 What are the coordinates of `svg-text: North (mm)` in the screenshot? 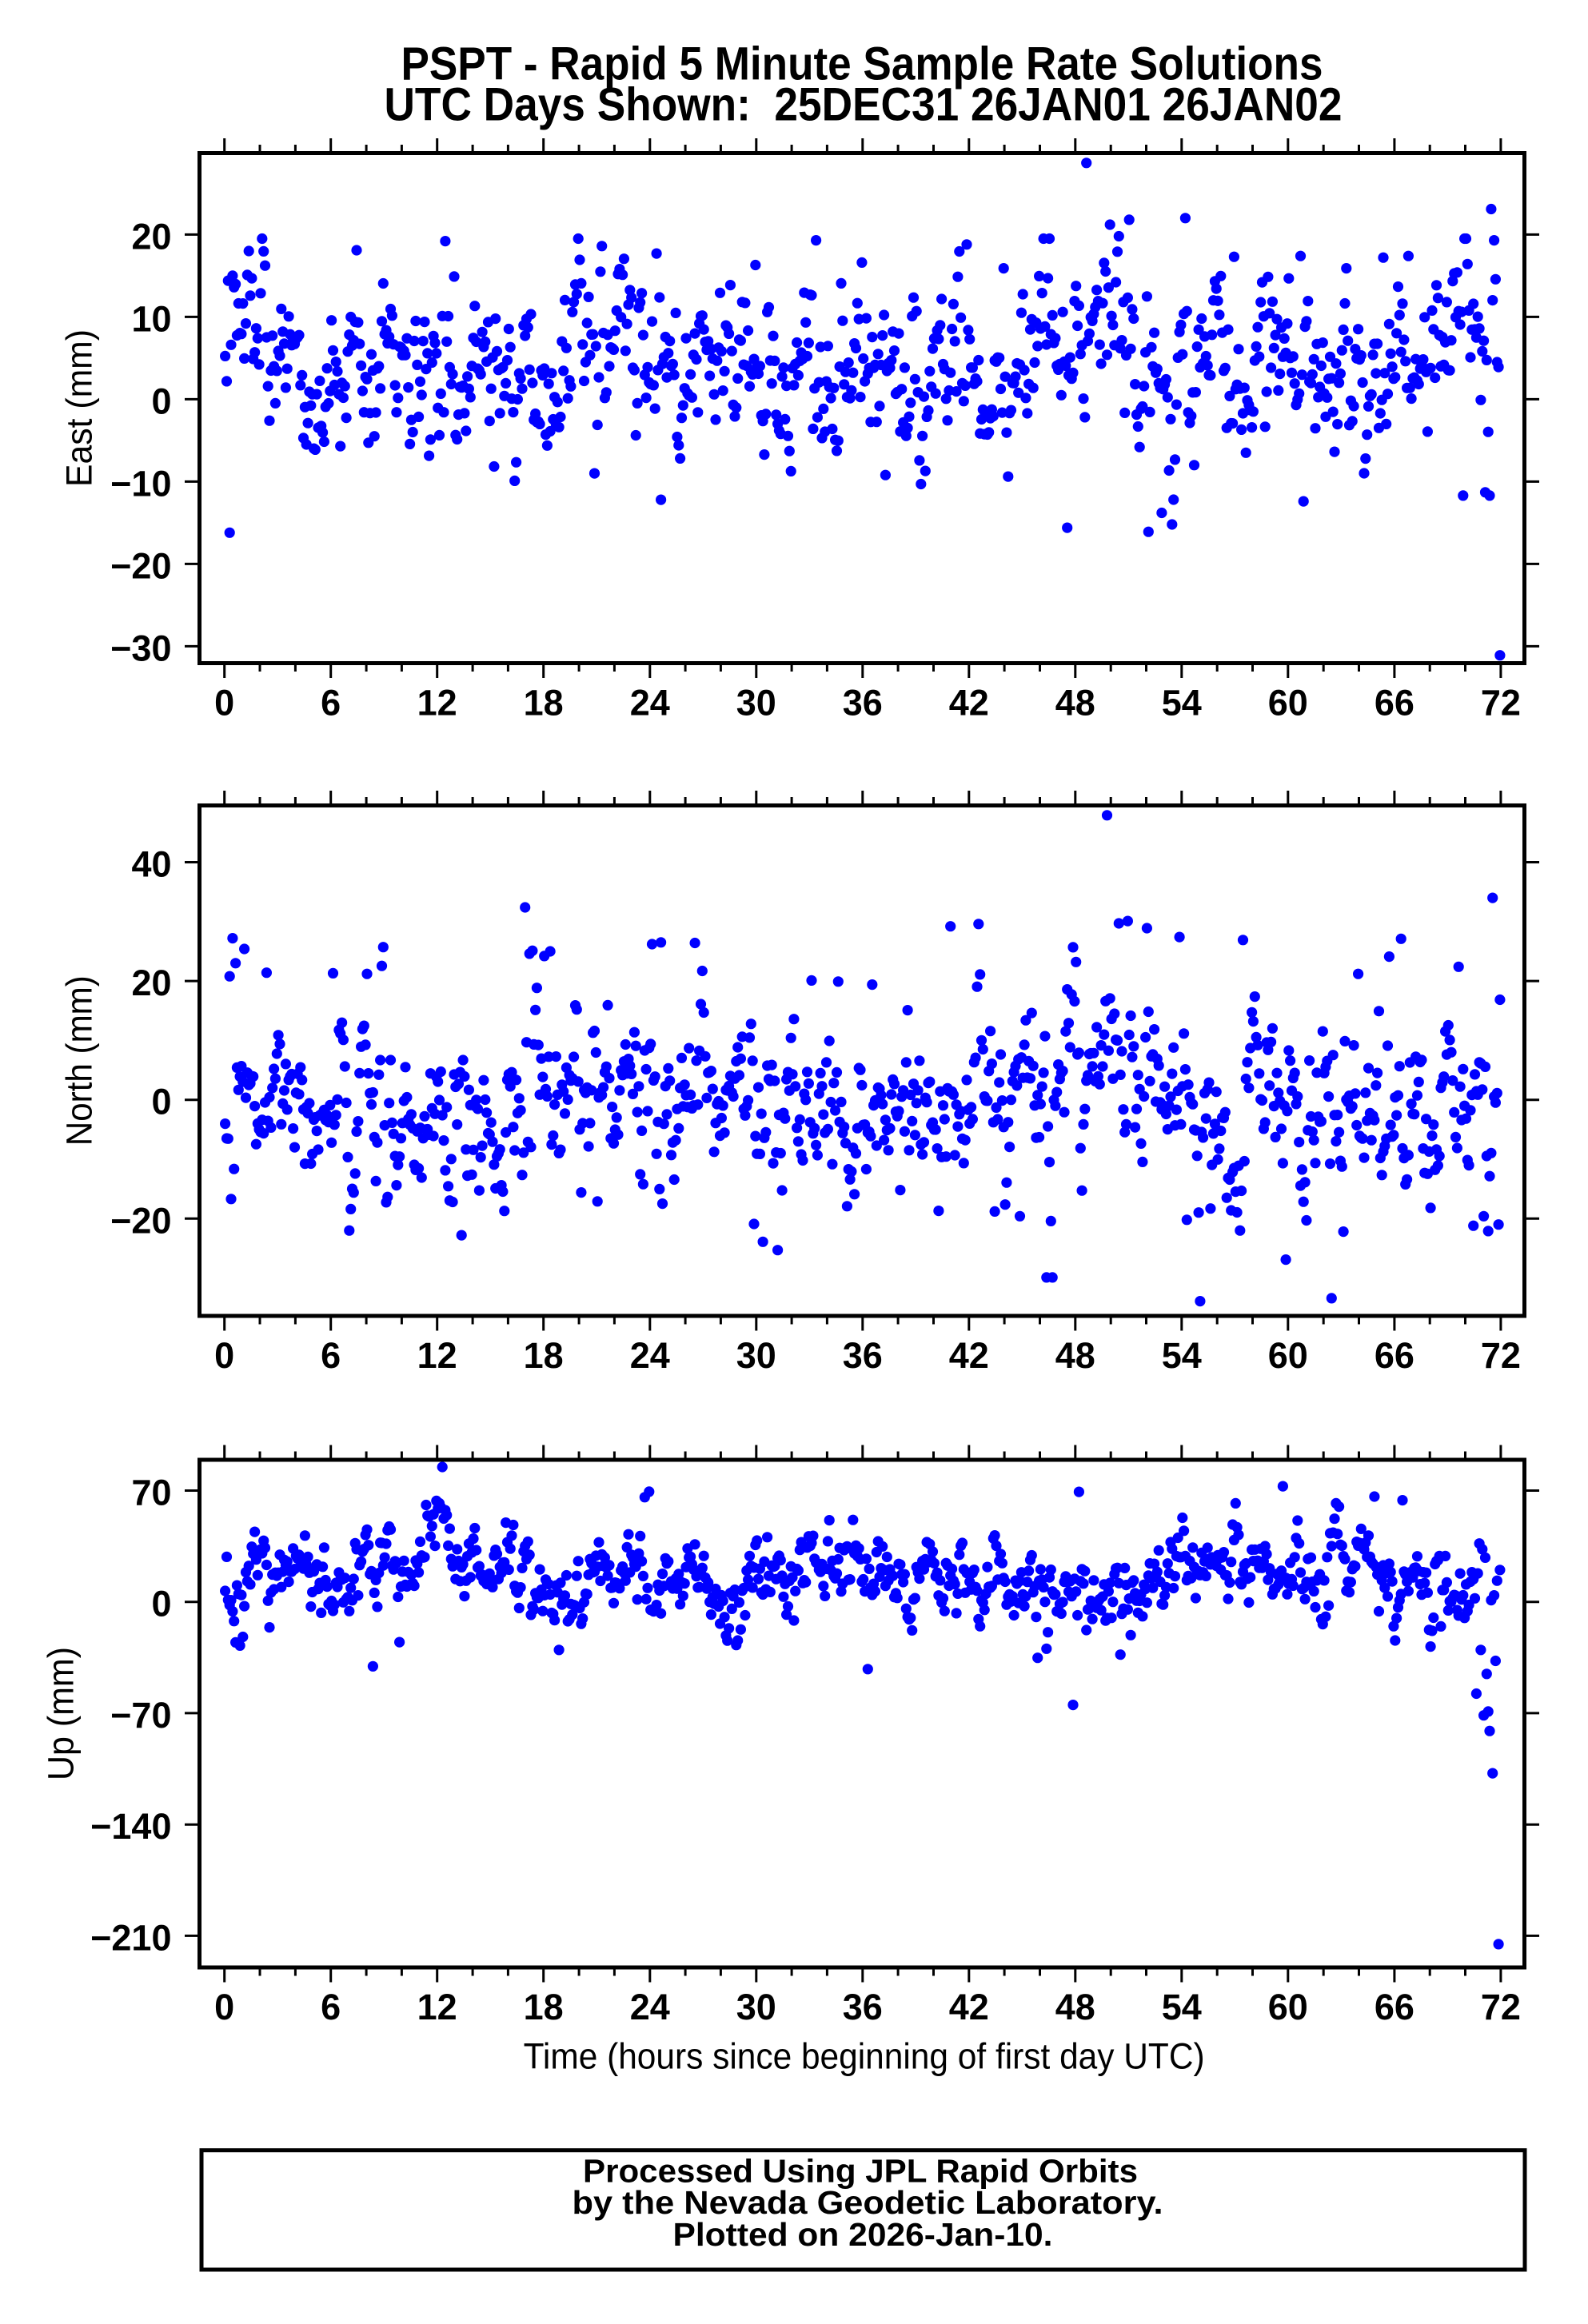 It's located at (79, 1060).